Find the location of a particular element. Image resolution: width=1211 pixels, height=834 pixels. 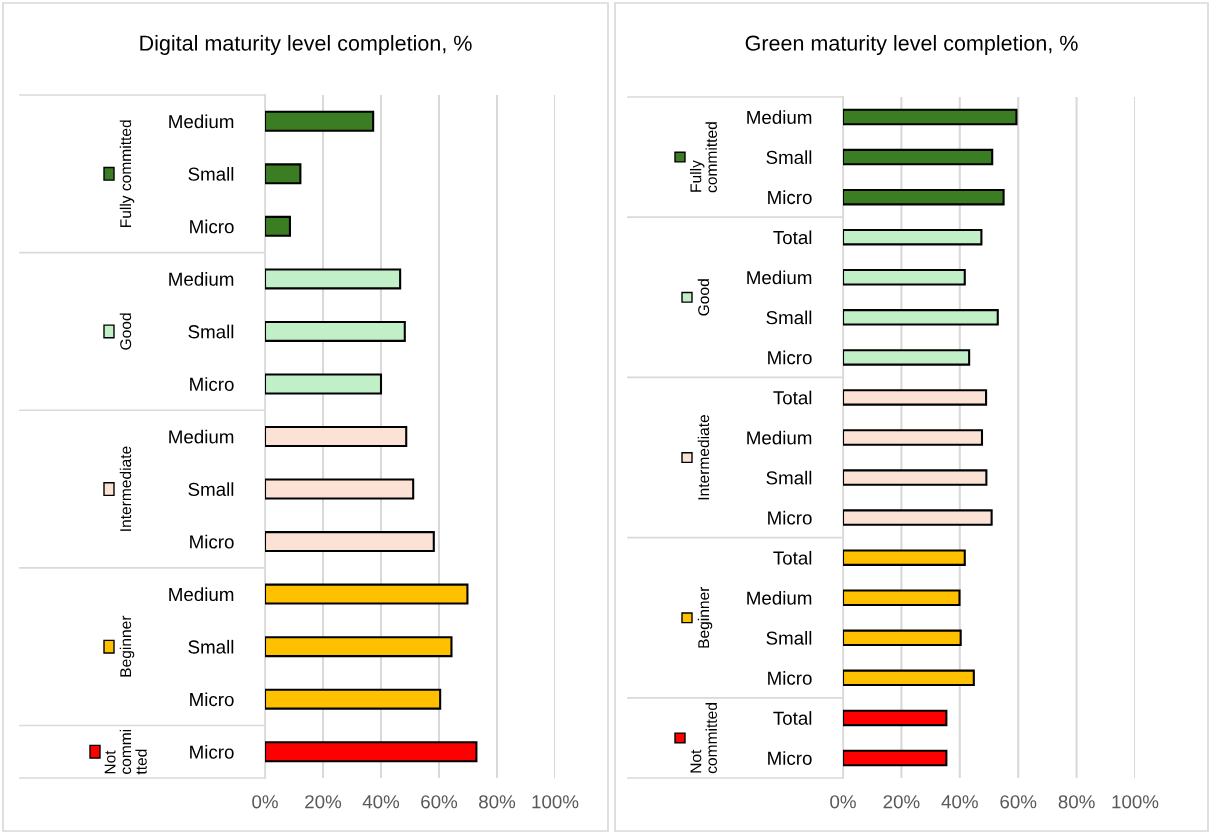

chart-title: Digital maturity level completion, % is located at coordinates (306, 45).